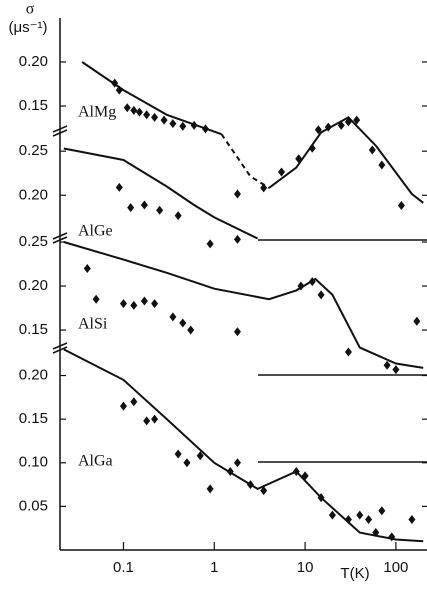  I want to click on x-tick-label: 100, so click(395, 567).